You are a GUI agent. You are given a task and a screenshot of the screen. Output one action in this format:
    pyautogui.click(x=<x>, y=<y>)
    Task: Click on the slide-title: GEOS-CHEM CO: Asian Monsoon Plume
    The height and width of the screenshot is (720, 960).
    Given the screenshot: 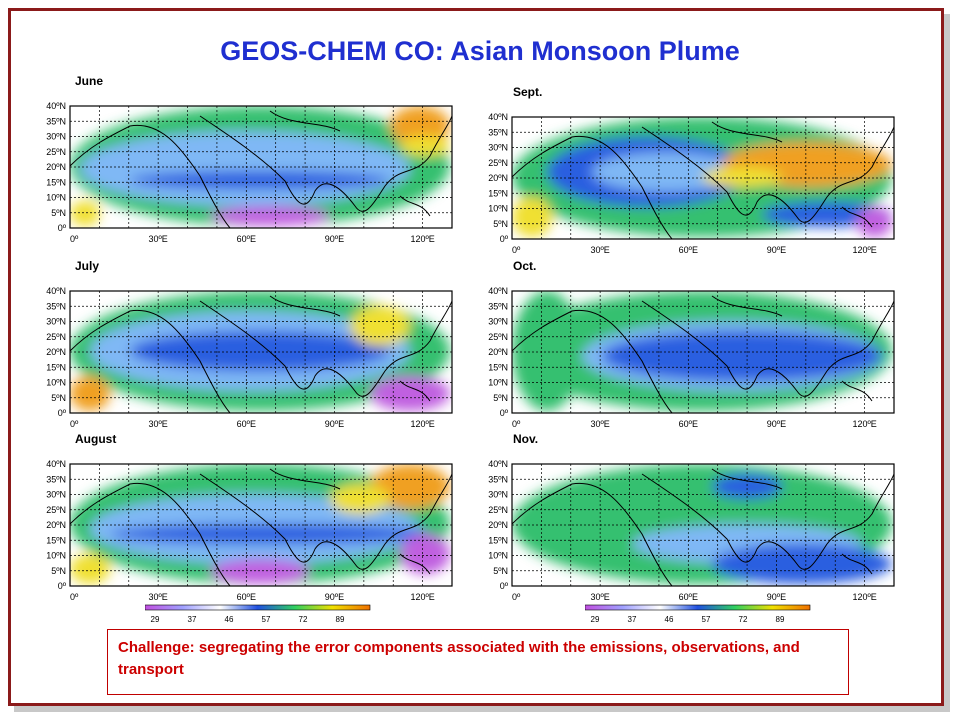 What is the action you would take?
    pyautogui.click(x=480, y=51)
    